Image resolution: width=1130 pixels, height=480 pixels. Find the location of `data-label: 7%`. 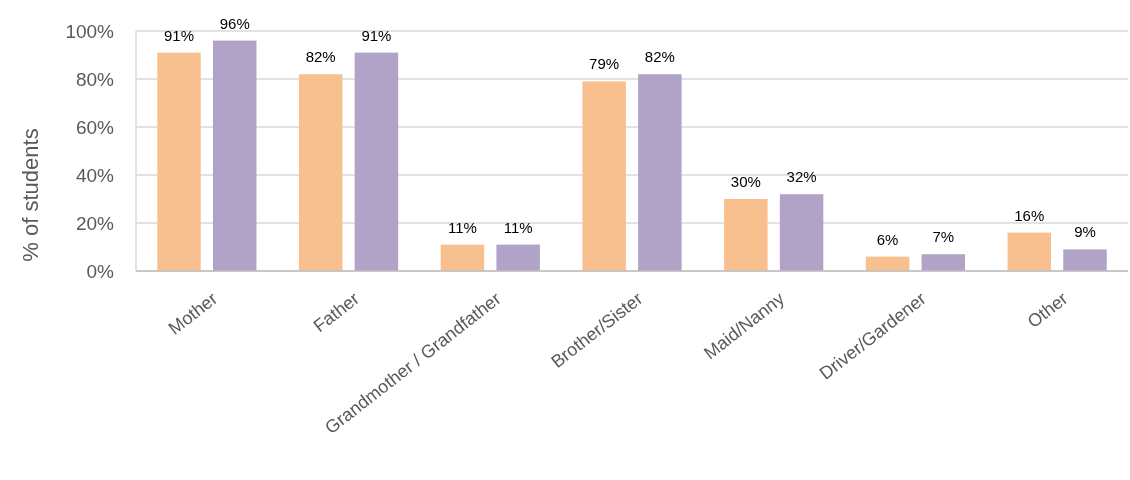

data-label: 7% is located at coordinates (943, 237).